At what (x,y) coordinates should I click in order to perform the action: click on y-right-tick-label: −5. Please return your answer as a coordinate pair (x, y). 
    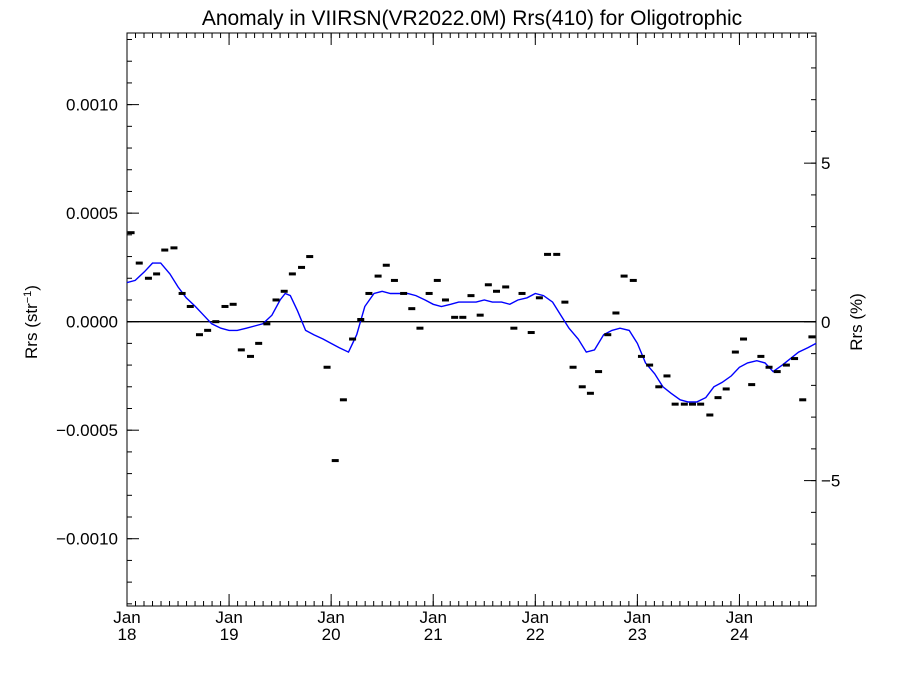
    Looking at the image, I should click on (830, 481).